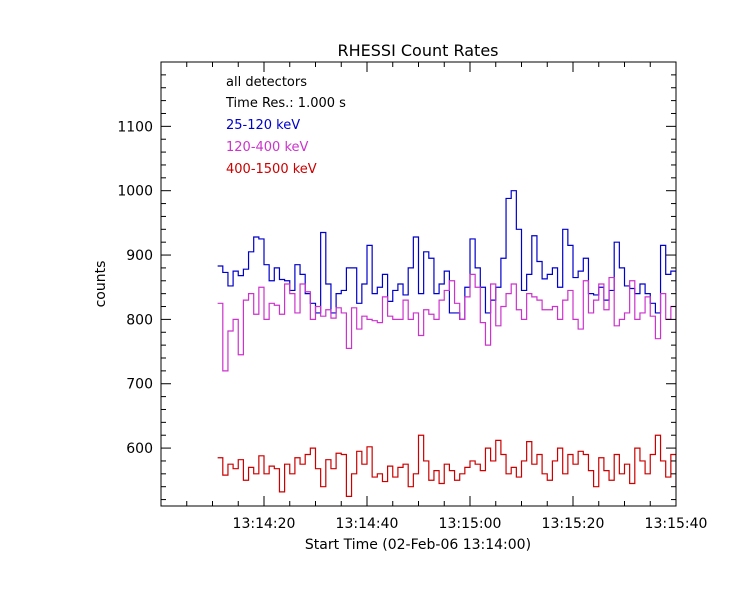 Image resolution: width=750 pixels, height=600 pixels. I want to click on series-line-25-120-kev, so click(446, 255).